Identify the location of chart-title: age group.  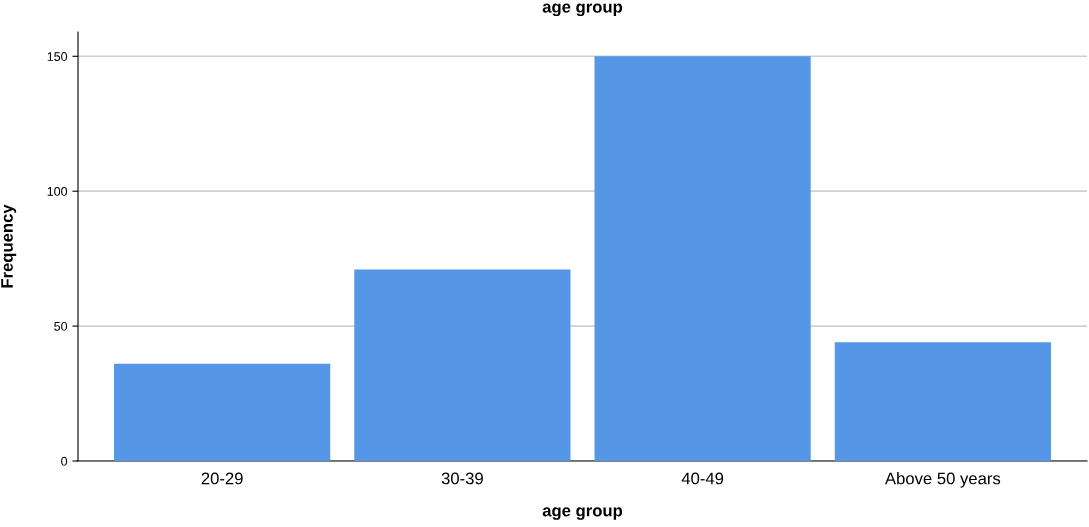
(582, 10).